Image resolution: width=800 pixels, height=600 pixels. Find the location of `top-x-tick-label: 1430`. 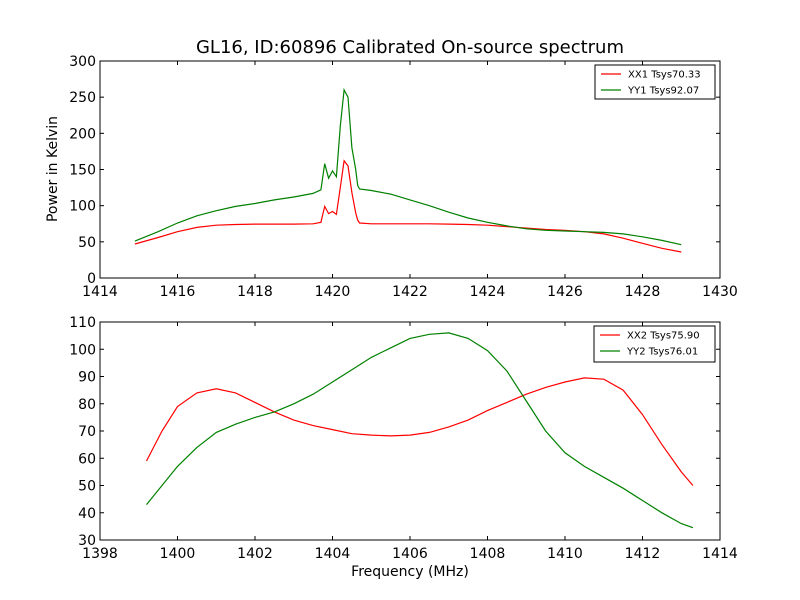

top-x-tick-label: 1430 is located at coordinates (720, 292).